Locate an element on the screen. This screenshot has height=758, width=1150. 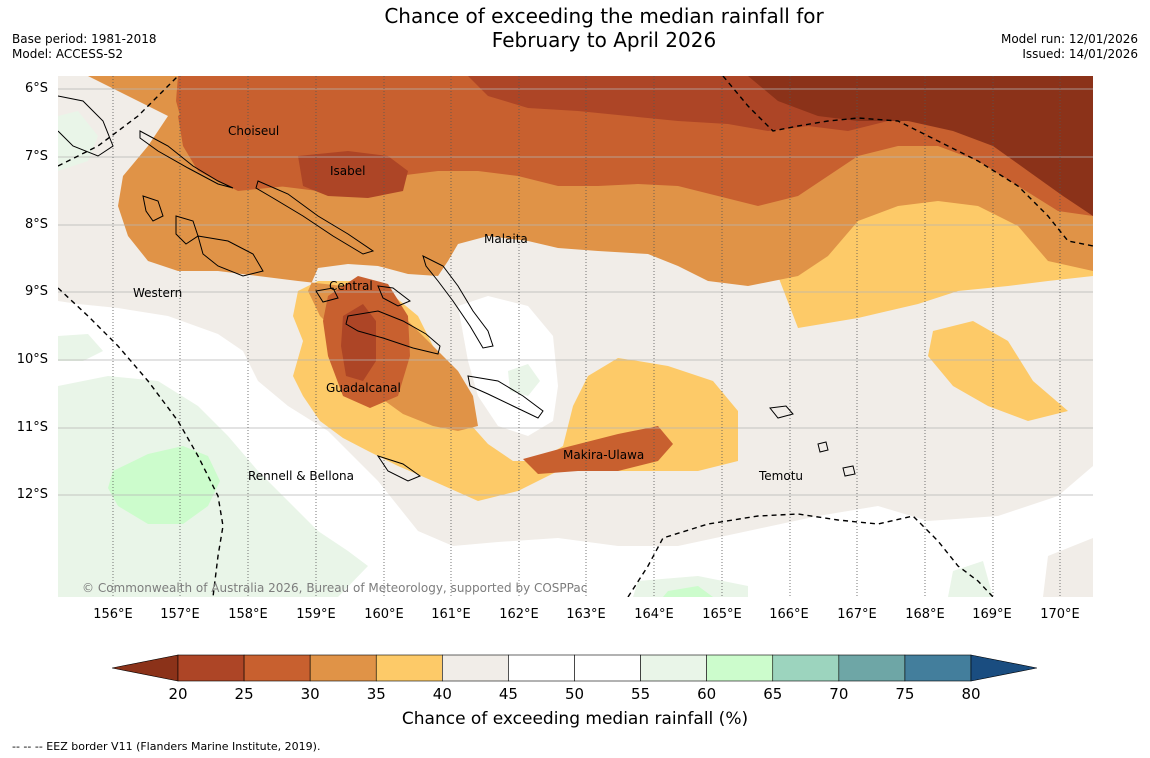
title-line-2: February to April 2026 is located at coordinates (604, 40).